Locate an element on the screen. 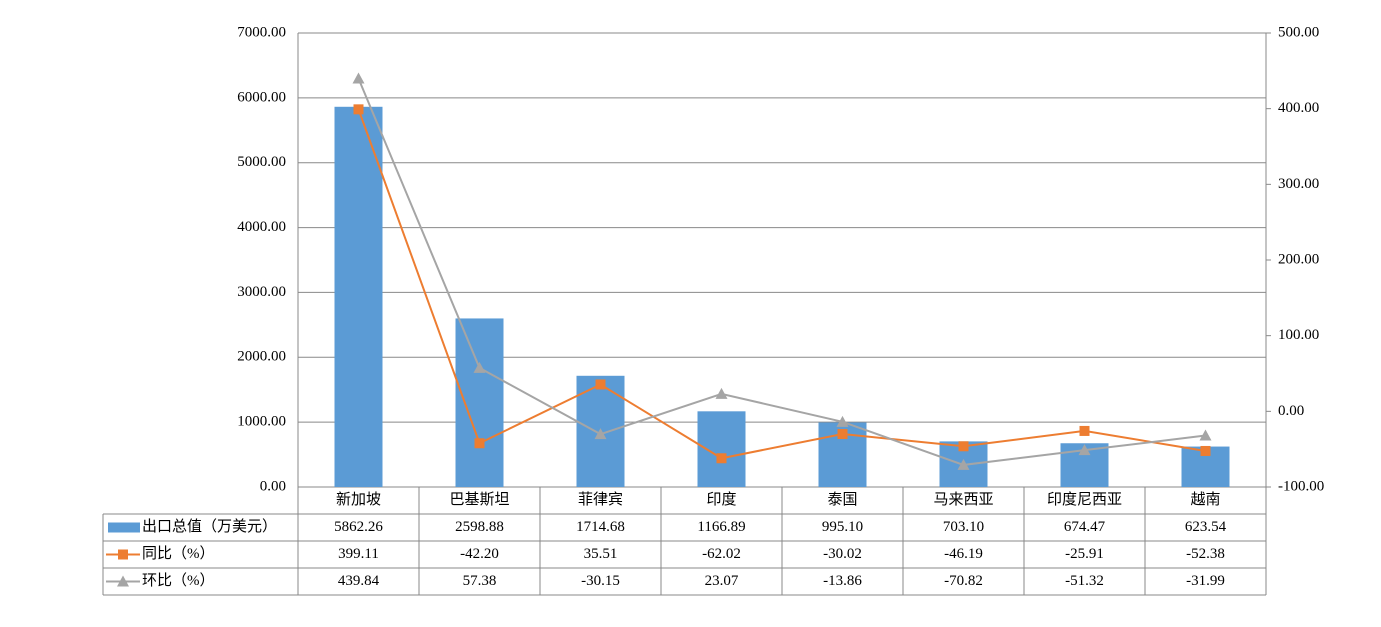  table-value: -70.82 is located at coordinates (963, 581).